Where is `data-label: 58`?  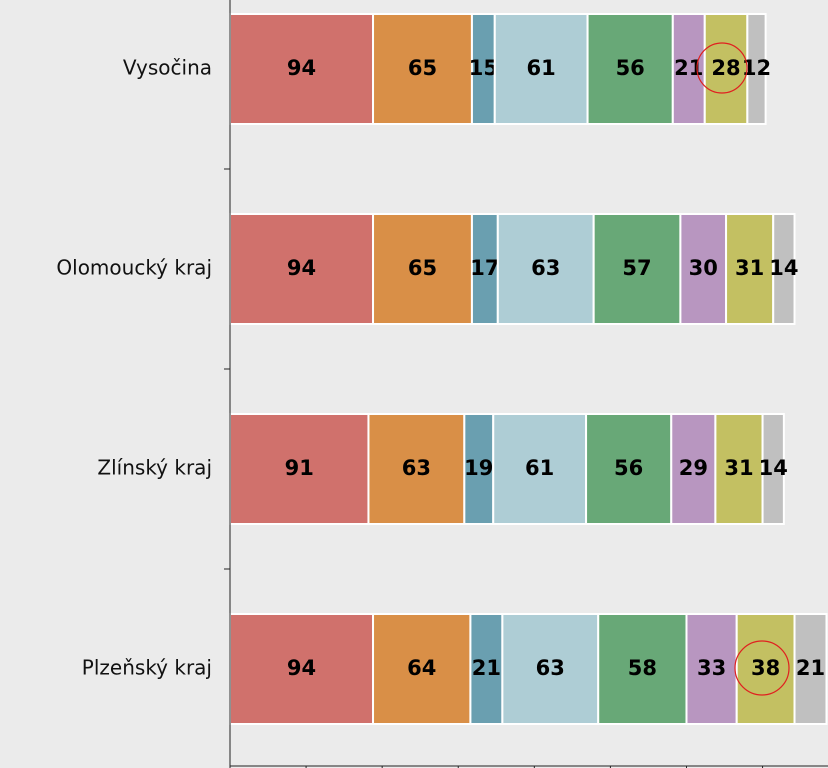
data-label: 58 is located at coordinates (642, 668).